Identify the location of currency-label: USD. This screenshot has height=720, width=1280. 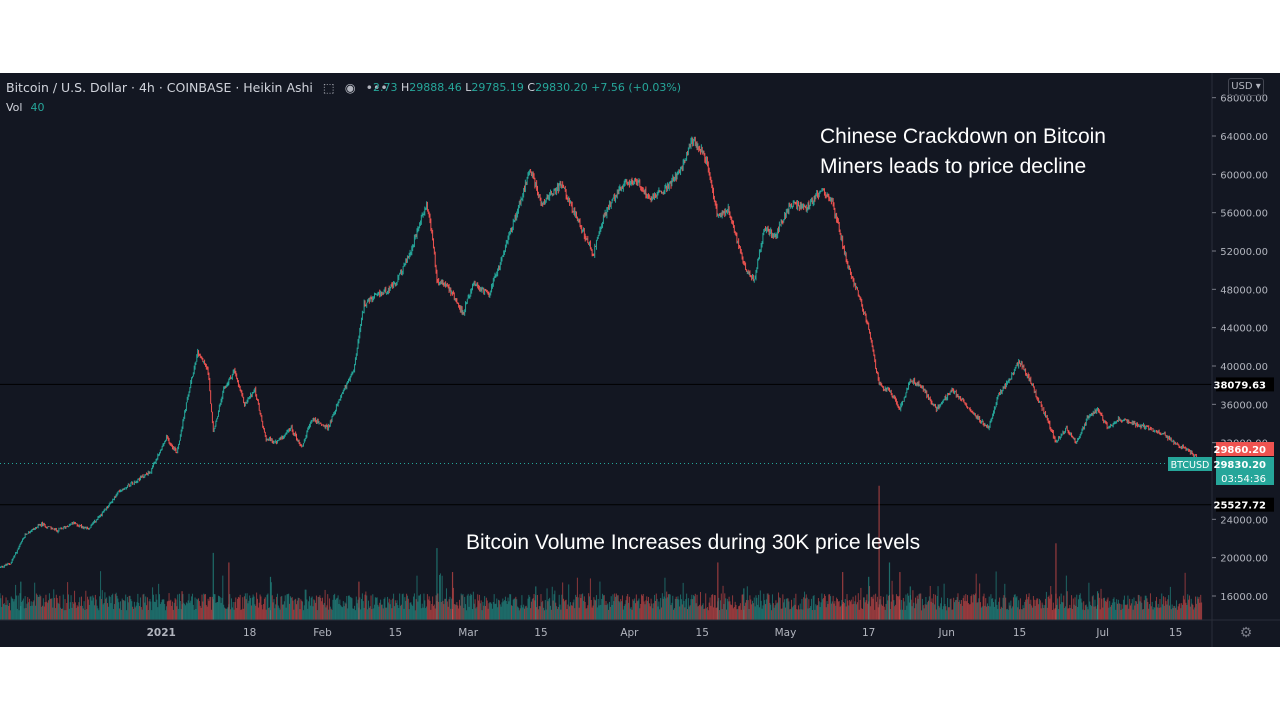
(1242, 86).